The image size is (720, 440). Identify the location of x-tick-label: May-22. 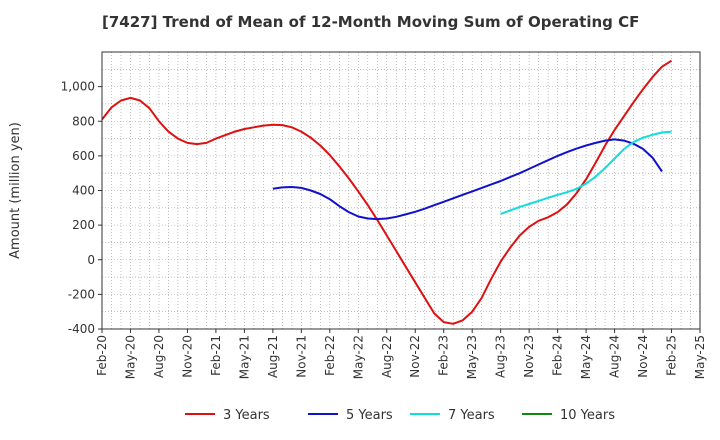
(358, 357).